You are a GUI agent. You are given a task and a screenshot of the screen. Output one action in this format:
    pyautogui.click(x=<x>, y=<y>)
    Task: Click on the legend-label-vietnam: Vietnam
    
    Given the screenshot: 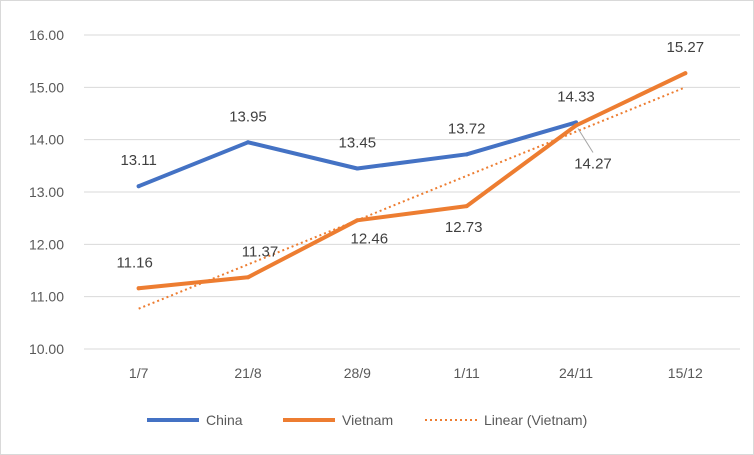 What is the action you would take?
    pyautogui.click(x=367, y=420)
    